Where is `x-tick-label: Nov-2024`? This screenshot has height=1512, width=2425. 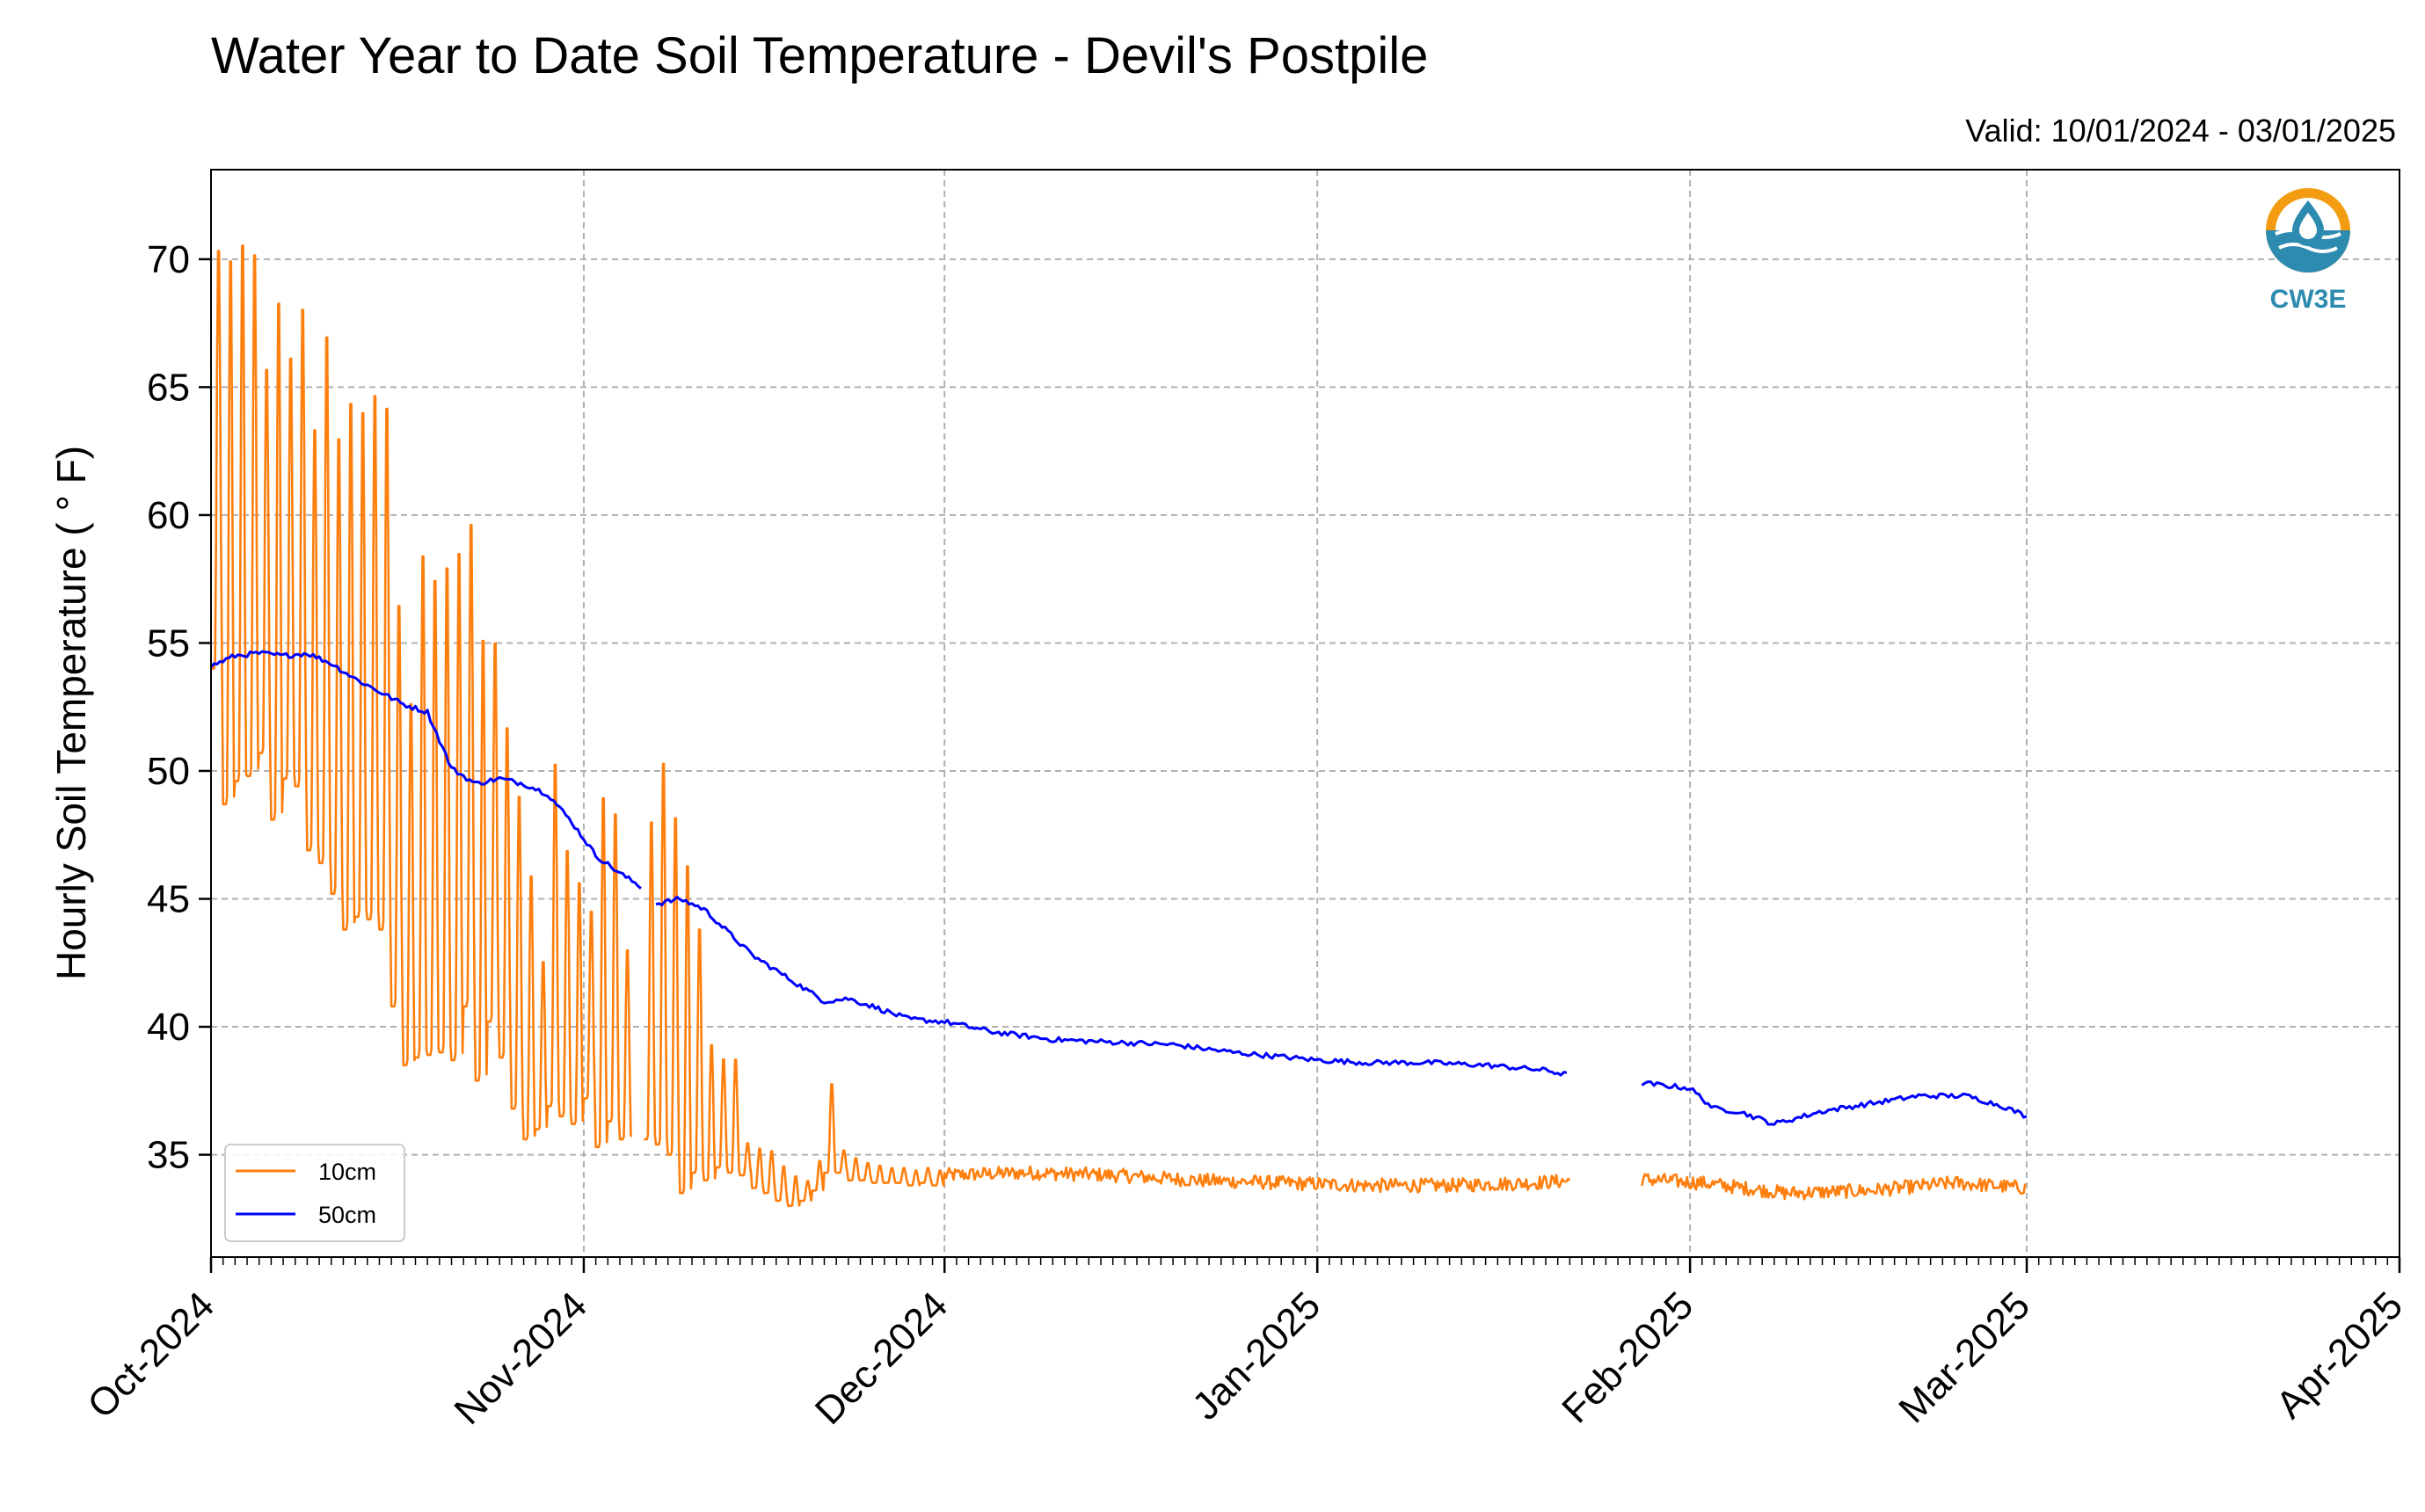 x-tick-label: Nov-2024 is located at coordinates (520, 1358).